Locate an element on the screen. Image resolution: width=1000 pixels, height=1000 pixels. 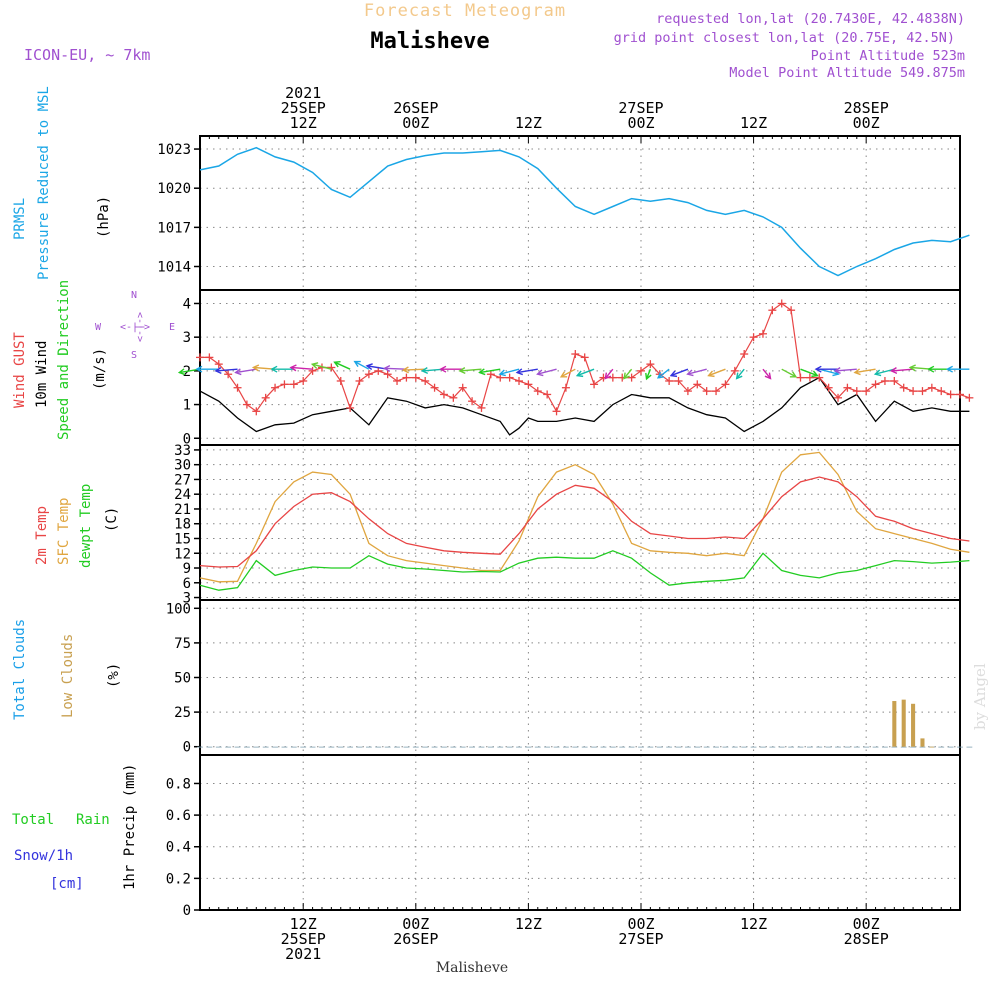
total-label: Total is located at coordinates (33, 820).